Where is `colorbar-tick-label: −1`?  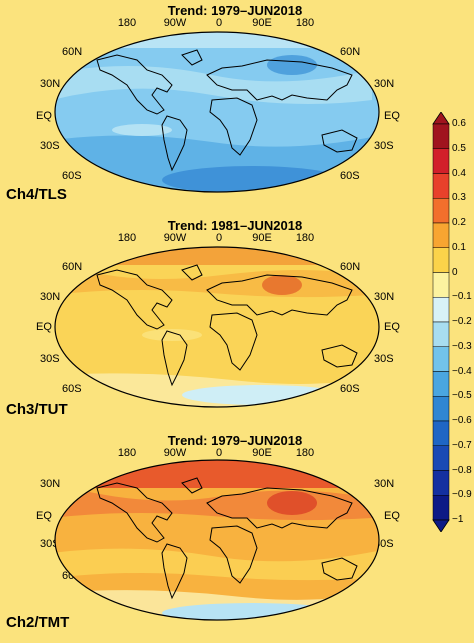
colorbar-tick-label: −1 is located at coordinates (458, 519).